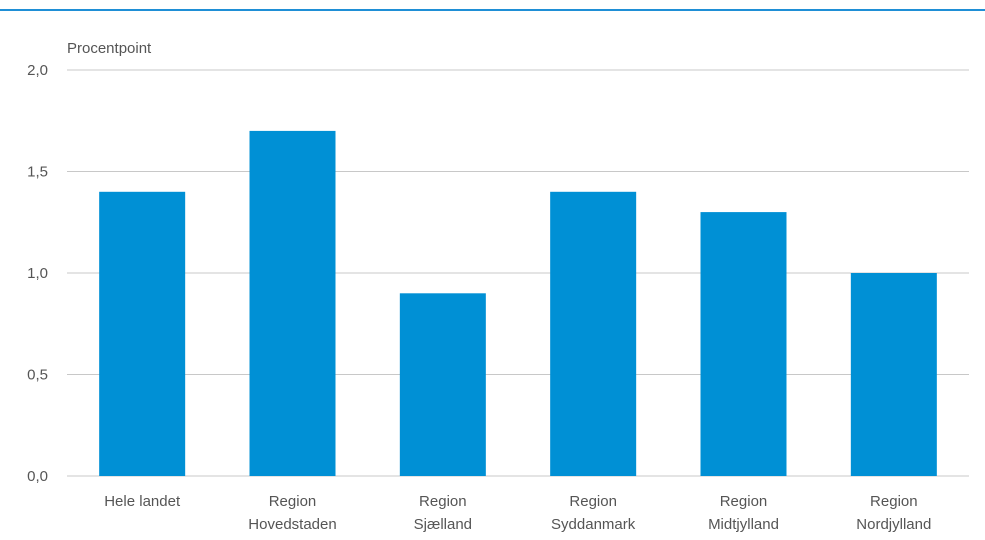 The image size is (985, 540). Describe the element at coordinates (292, 524) in the screenshot. I see `x-category-label-line: Hovedstaden` at that location.